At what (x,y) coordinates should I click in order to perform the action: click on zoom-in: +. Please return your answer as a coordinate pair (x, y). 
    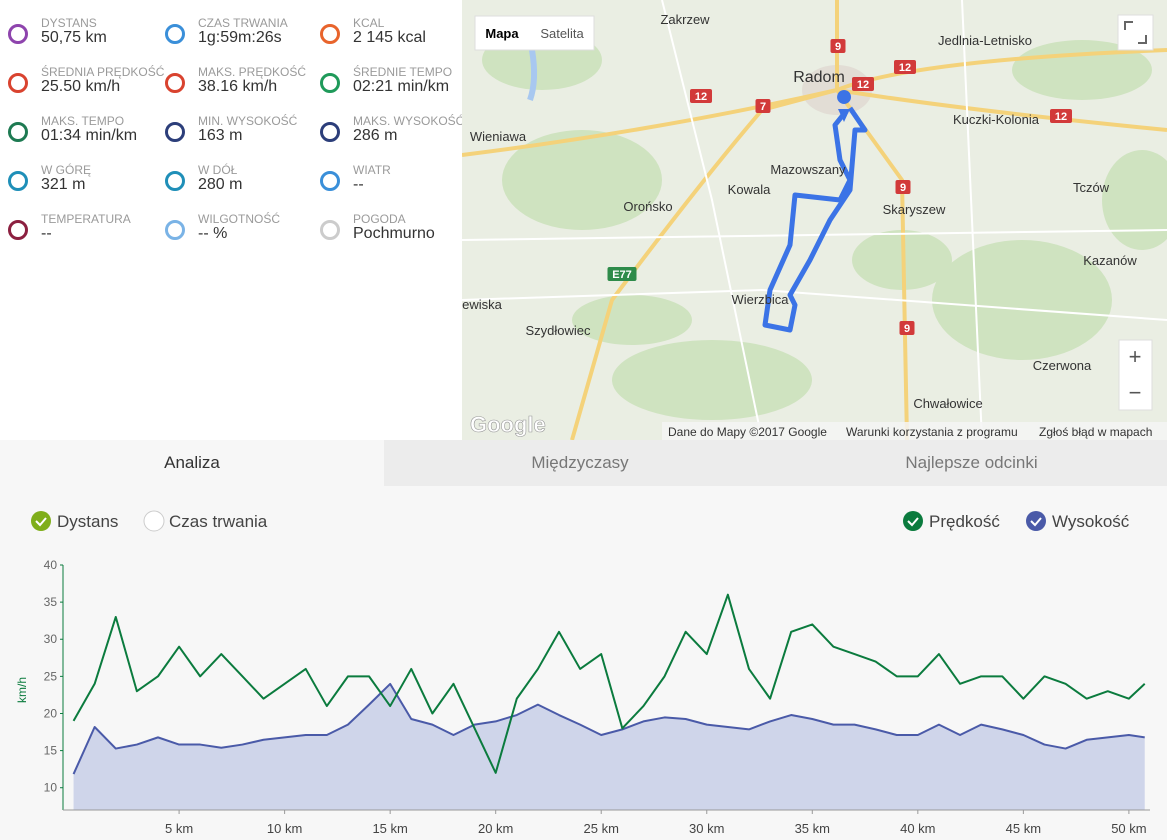
    Looking at the image, I should click on (1135, 356).